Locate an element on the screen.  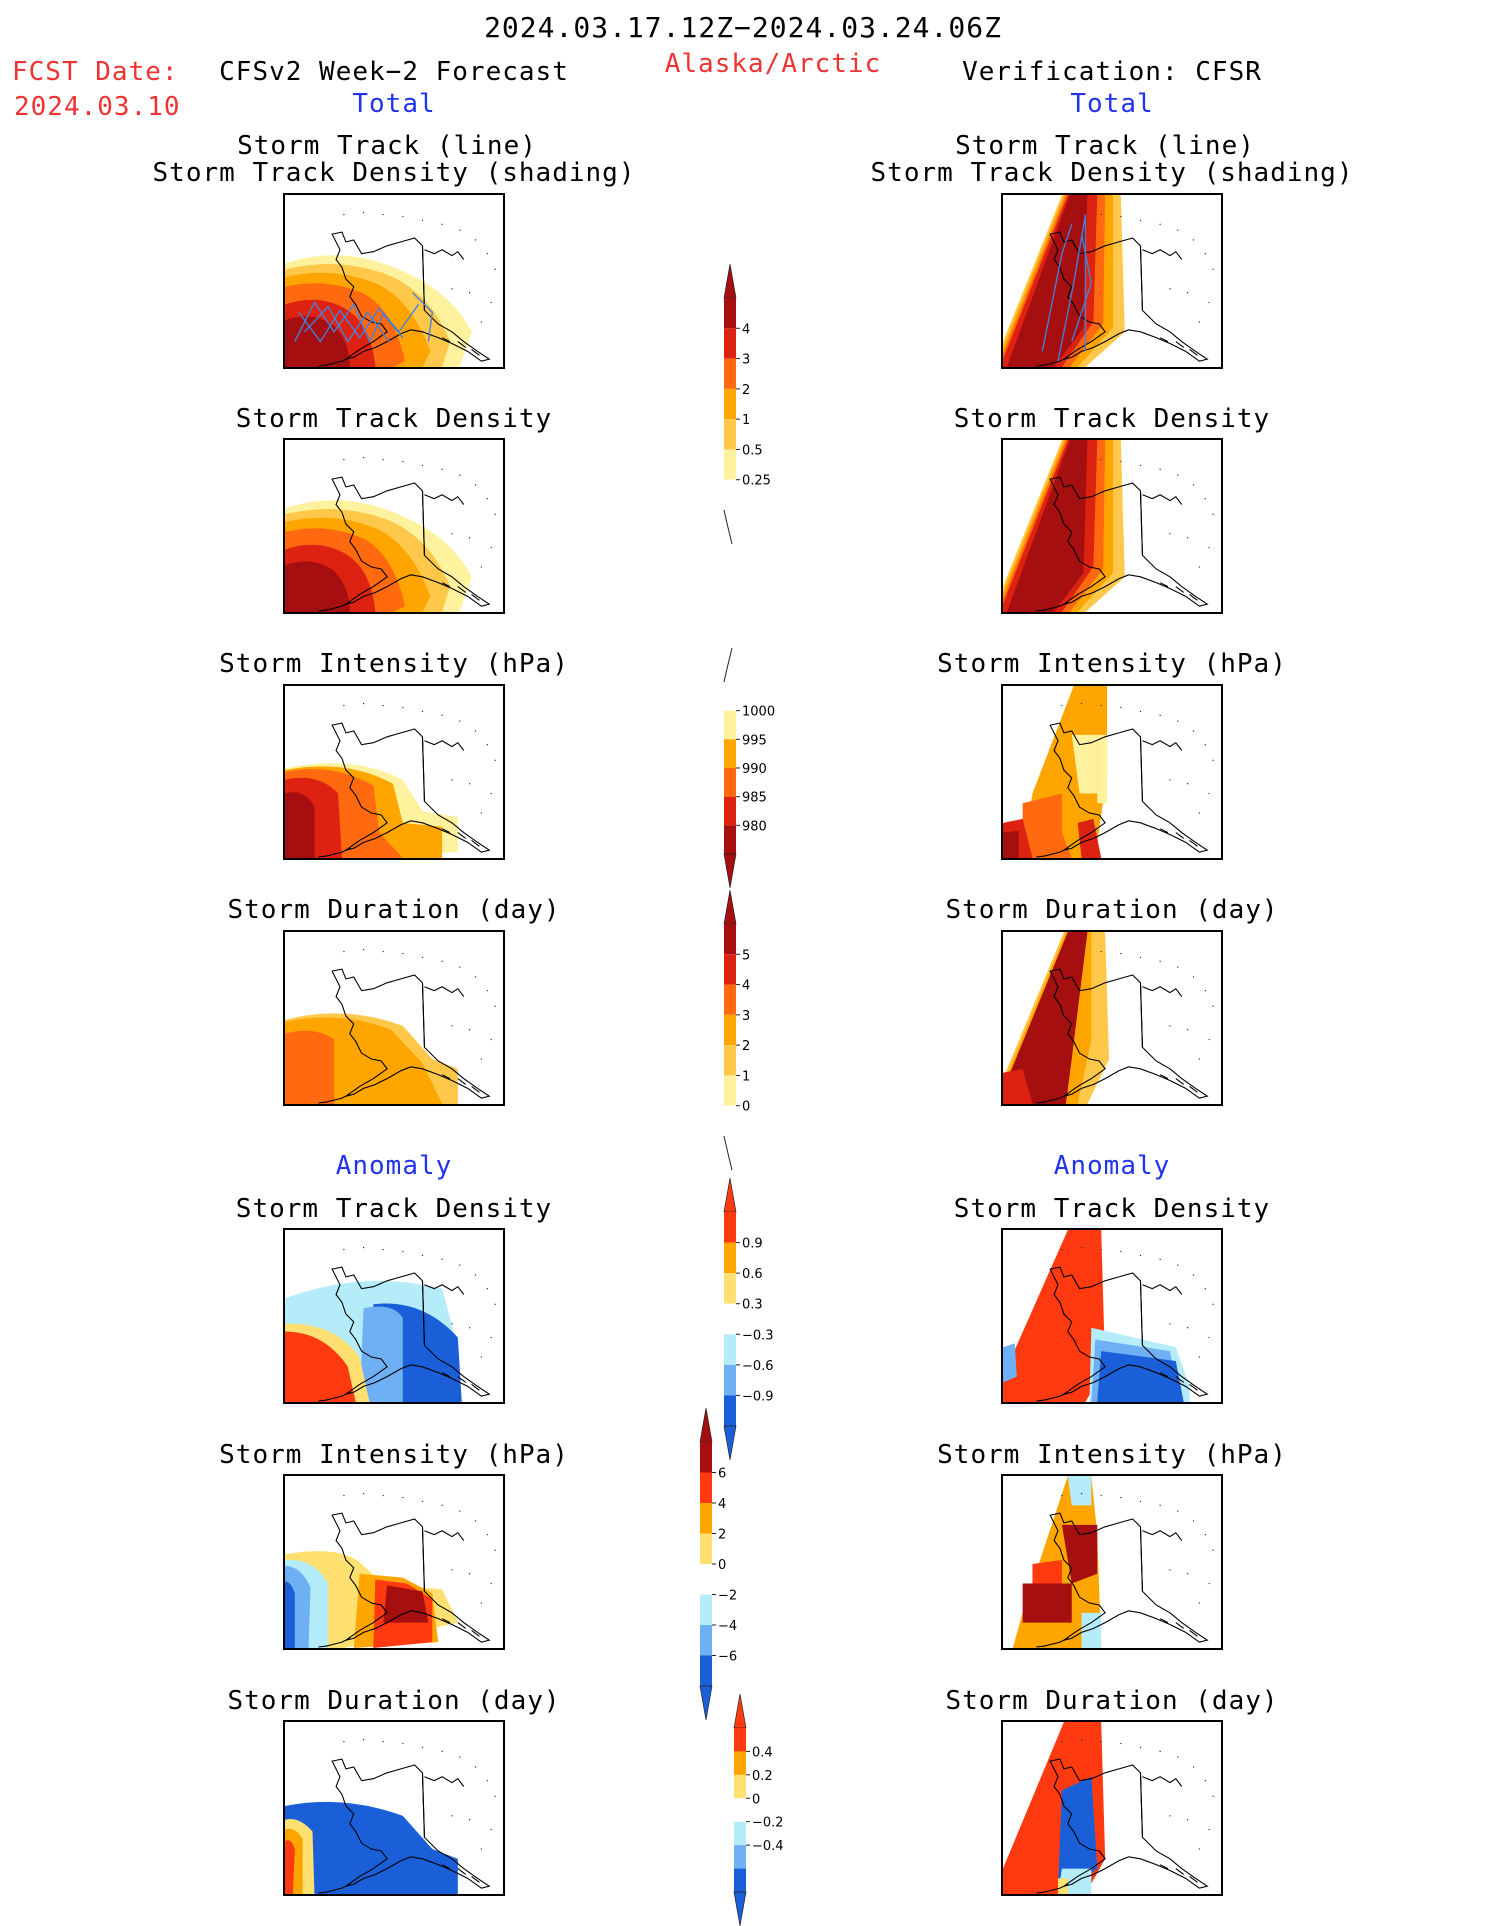
density-total-colorbar: 4 3 2 1 0.5 0.25 is located at coordinates (763, 404).